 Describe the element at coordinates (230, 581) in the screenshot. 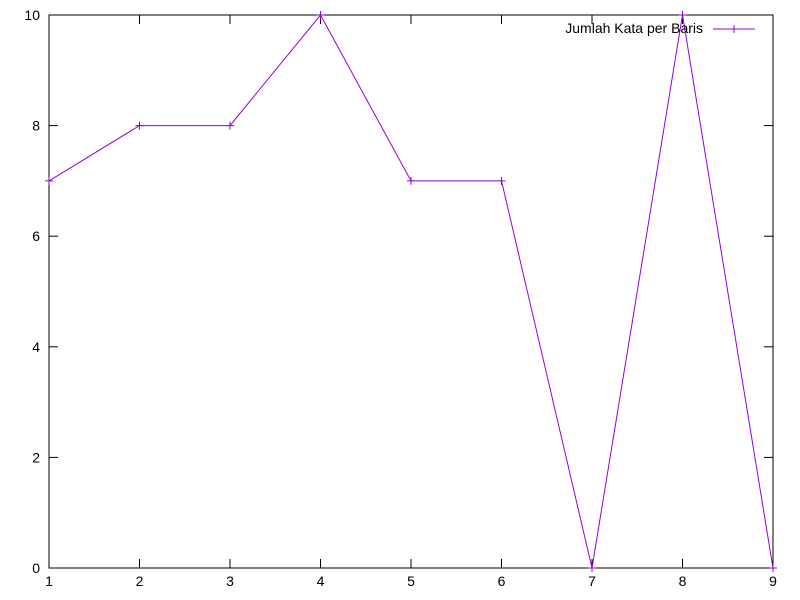

I see `x-tick-label: 3` at that location.